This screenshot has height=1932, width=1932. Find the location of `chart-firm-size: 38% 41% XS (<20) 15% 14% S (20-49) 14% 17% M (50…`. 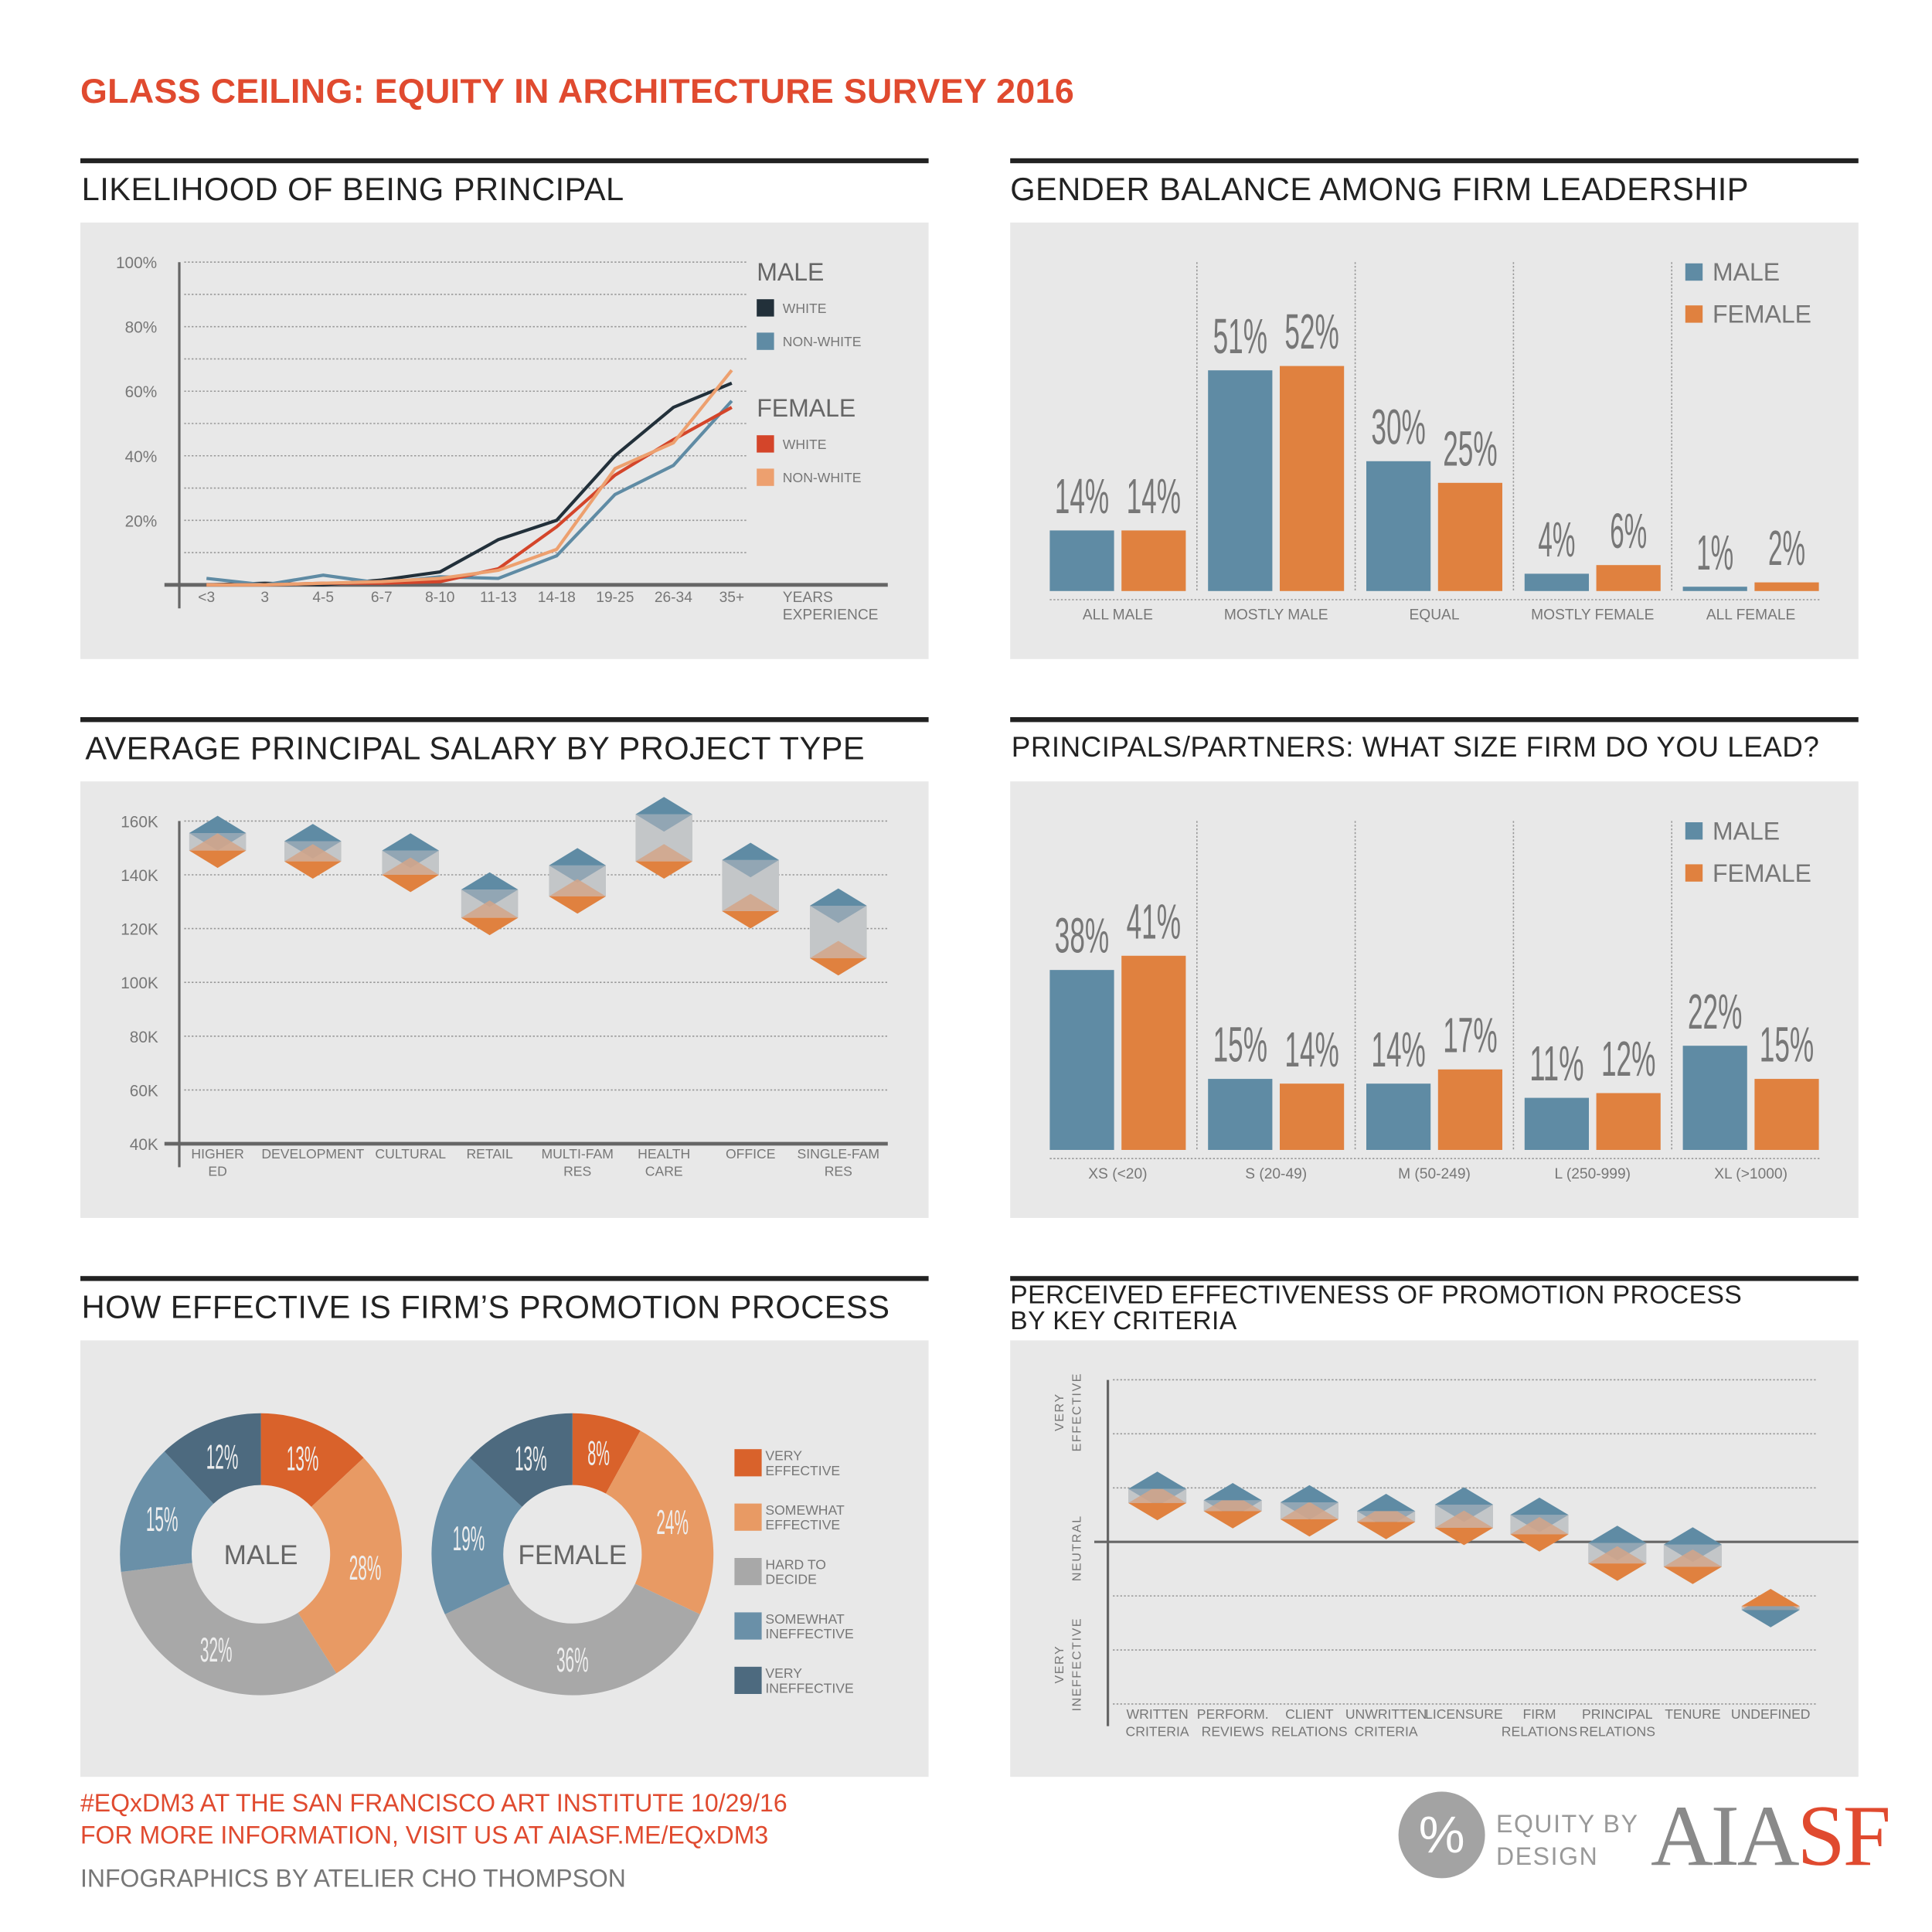

chart-firm-size: 38% 41% XS (<20) 15% 14% S (20-49) 14% 17% M (50… is located at coordinates (1434, 999).